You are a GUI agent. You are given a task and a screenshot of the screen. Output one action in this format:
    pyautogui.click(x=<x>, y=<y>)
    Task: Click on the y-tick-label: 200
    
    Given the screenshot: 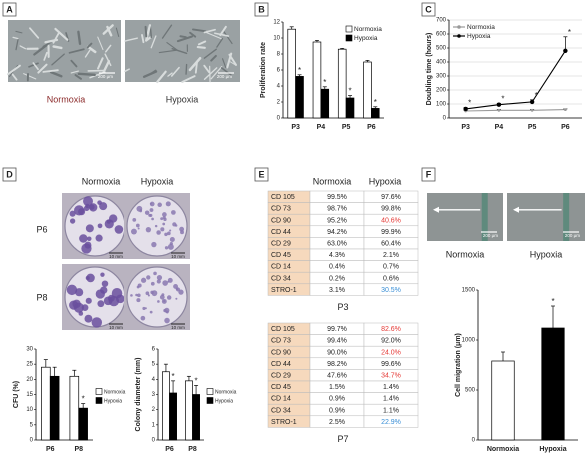 What is the action you would take?
    pyautogui.click(x=441, y=91)
    